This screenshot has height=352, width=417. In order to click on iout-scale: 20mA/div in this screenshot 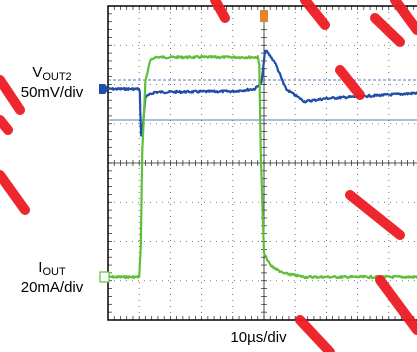, I will do `click(52, 287)`.